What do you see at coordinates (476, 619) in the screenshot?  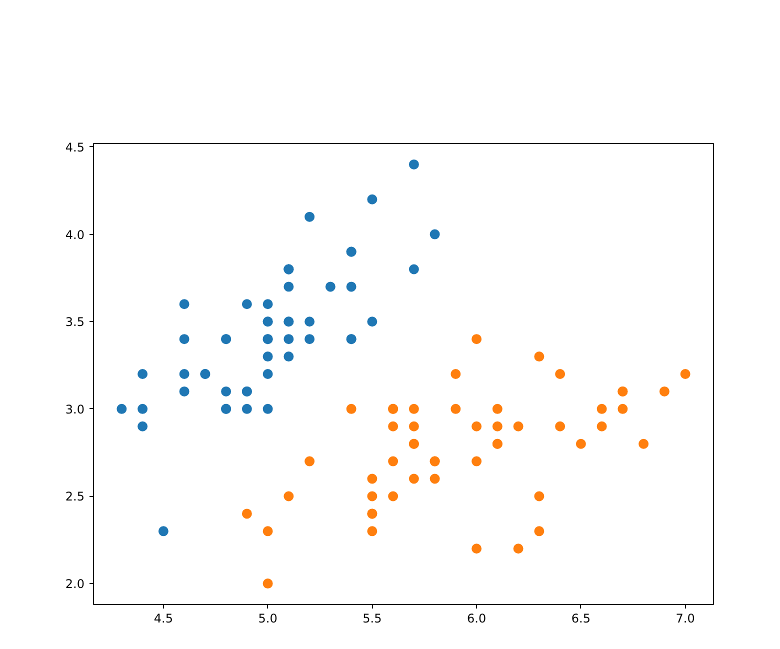 I see `x-tick-label: 6.0` at bounding box center [476, 619].